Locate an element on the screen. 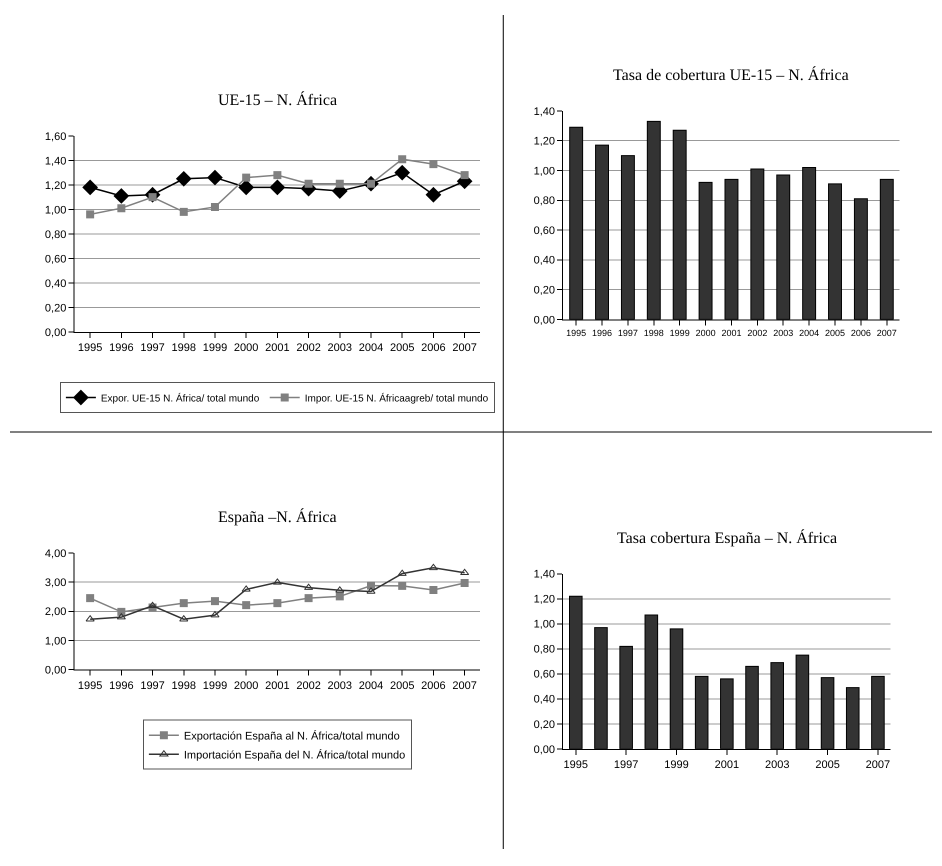 Image resolution: width=942 pixels, height=866 pixels. chart-title: UE-15 – N. África is located at coordinates (278, 100).